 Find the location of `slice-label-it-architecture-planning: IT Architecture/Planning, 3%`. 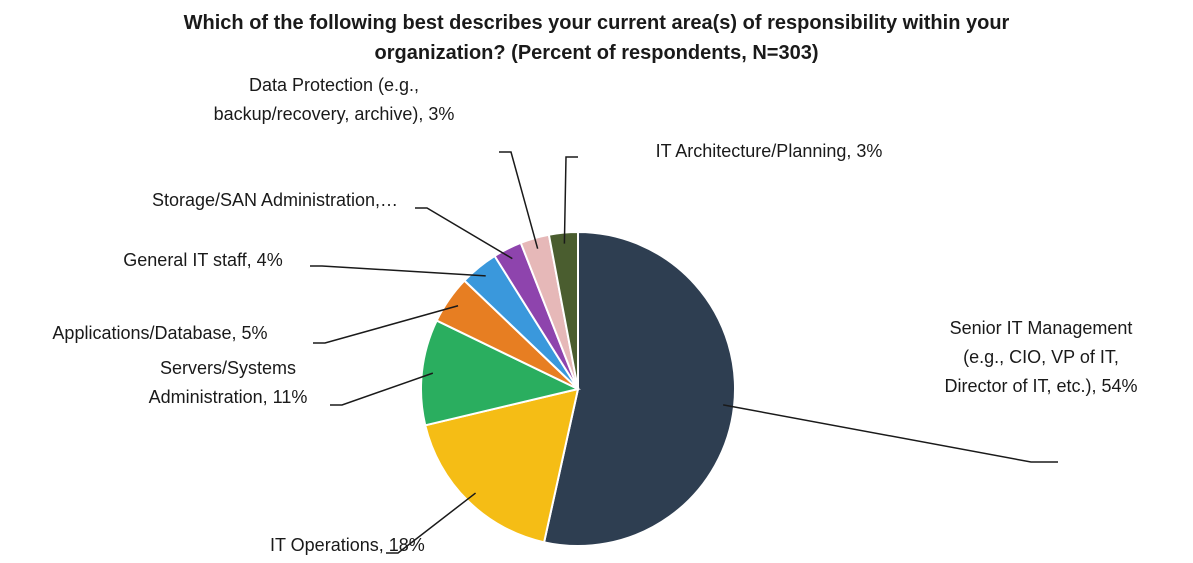

slice-label-it-architecture-planning: IT Architecture/Planning, 3% is located at coordinates (769, 151).